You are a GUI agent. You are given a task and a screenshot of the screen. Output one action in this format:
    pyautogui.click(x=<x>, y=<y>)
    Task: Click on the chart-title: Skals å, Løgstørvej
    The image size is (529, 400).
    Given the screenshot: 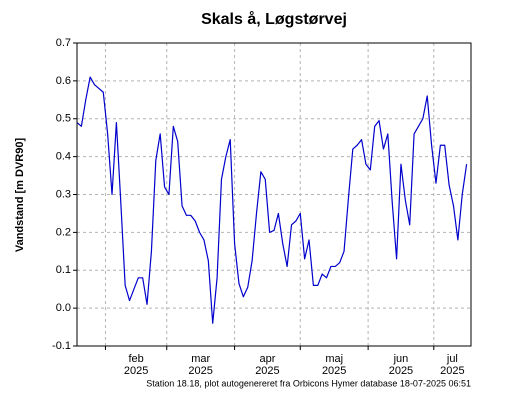 What is the action you would take?
    pyautogui.click(x=274, y=19)
    